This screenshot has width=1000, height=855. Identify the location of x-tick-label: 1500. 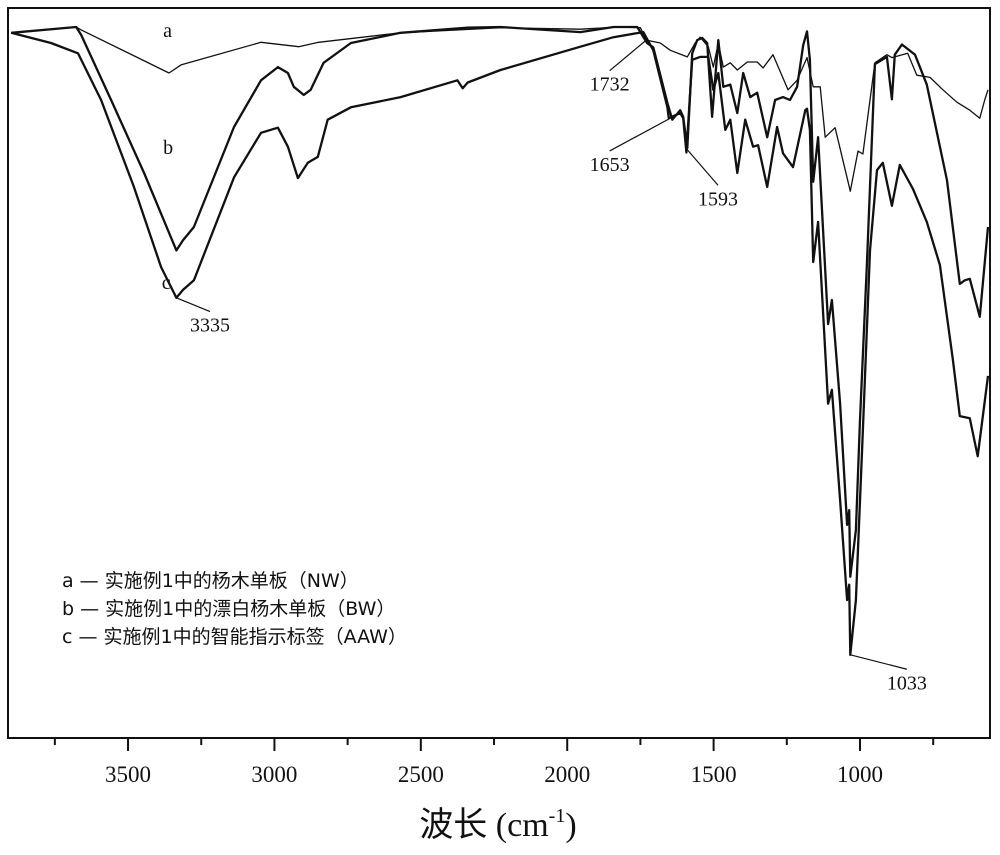
(714, 774).